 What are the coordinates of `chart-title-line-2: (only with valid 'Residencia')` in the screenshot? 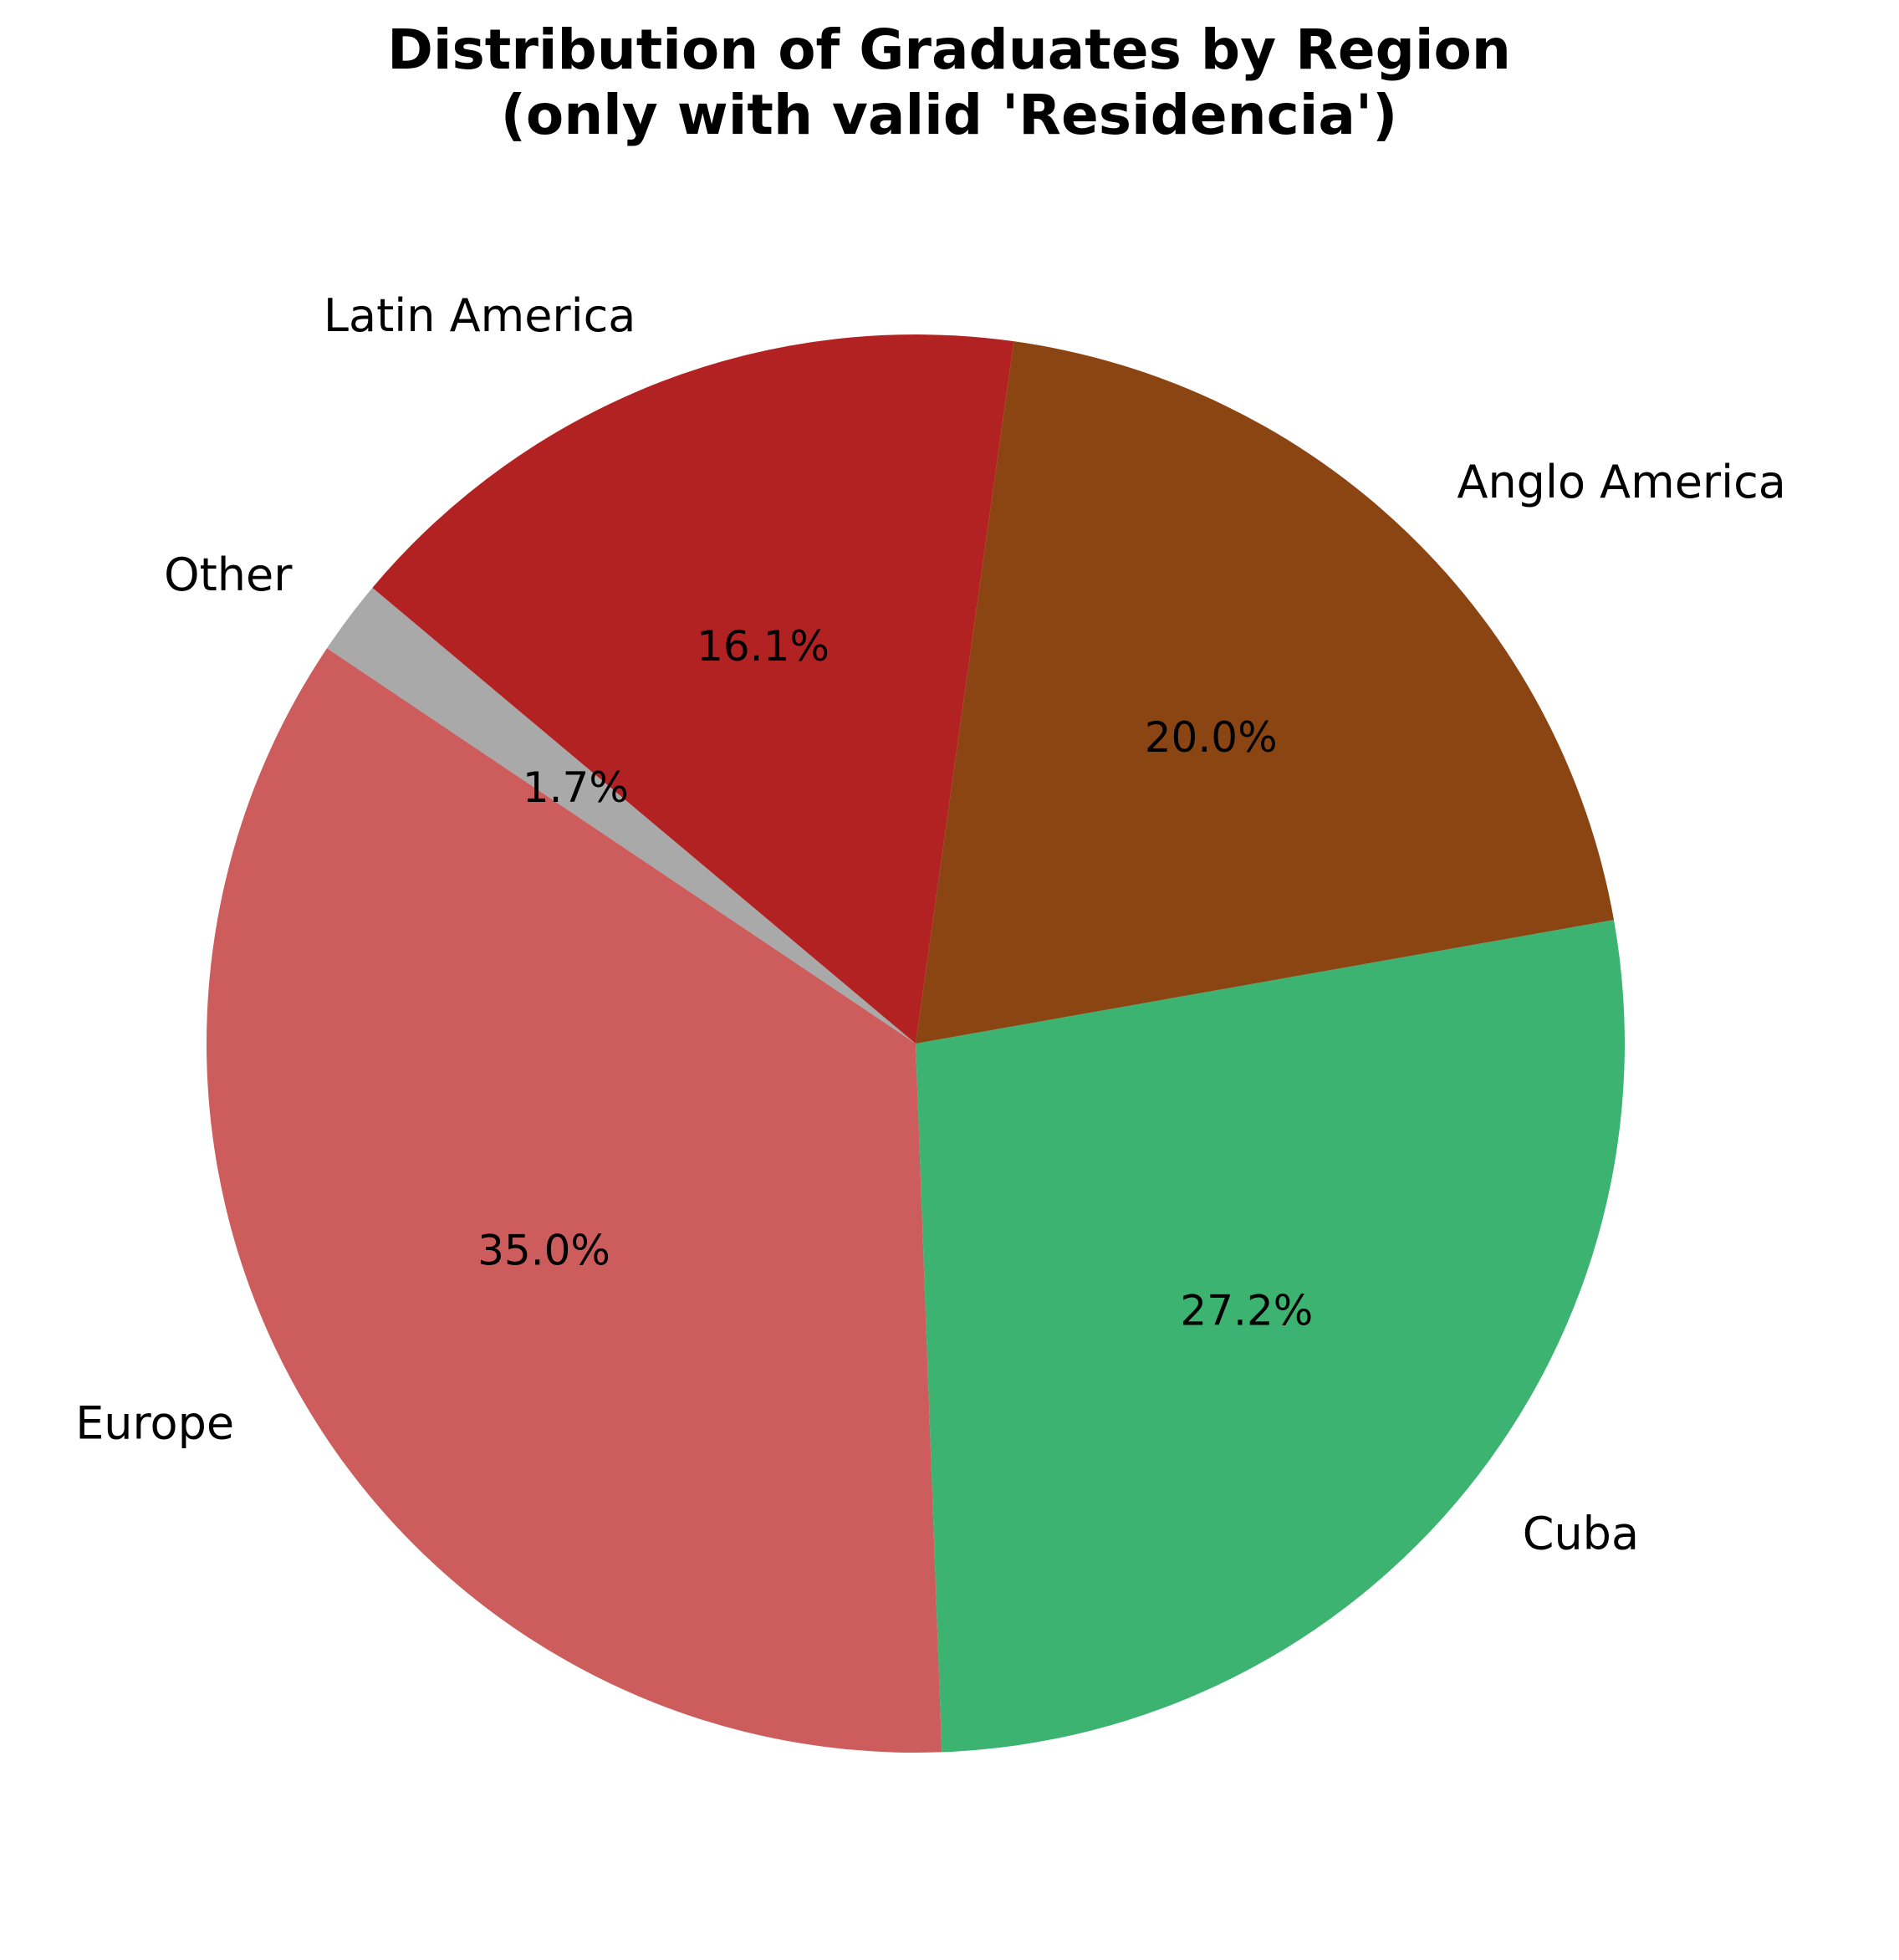 It's located at (949, 115).